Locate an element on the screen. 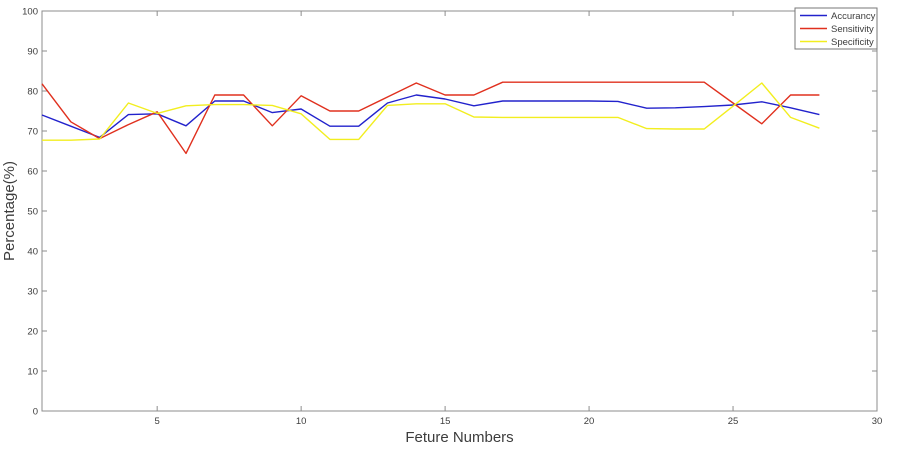 The image size is (900, 451). y-tick-label: 0 is located at coordinates (35, 412).